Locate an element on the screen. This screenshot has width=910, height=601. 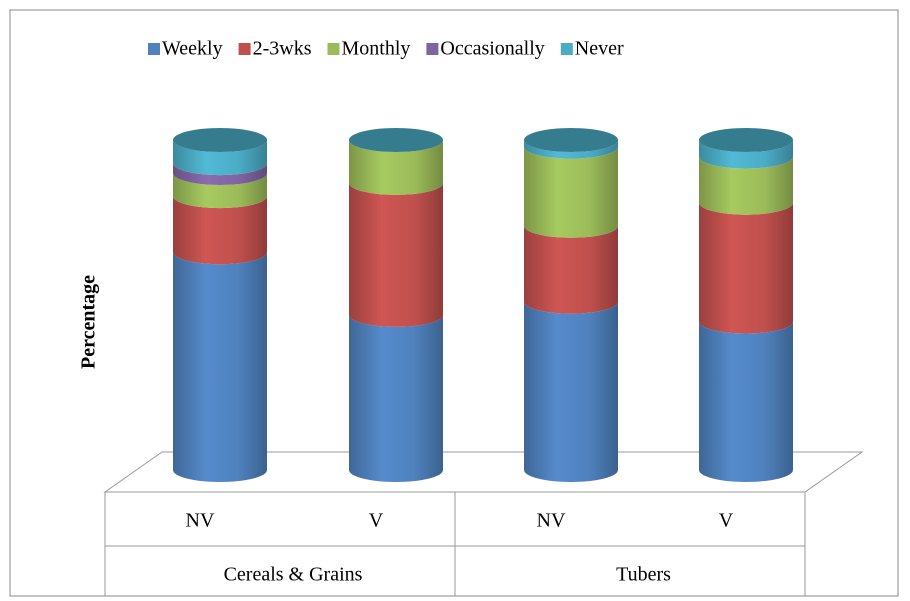
group-label: Cereals & Grains is located at coordinates (293, 575).